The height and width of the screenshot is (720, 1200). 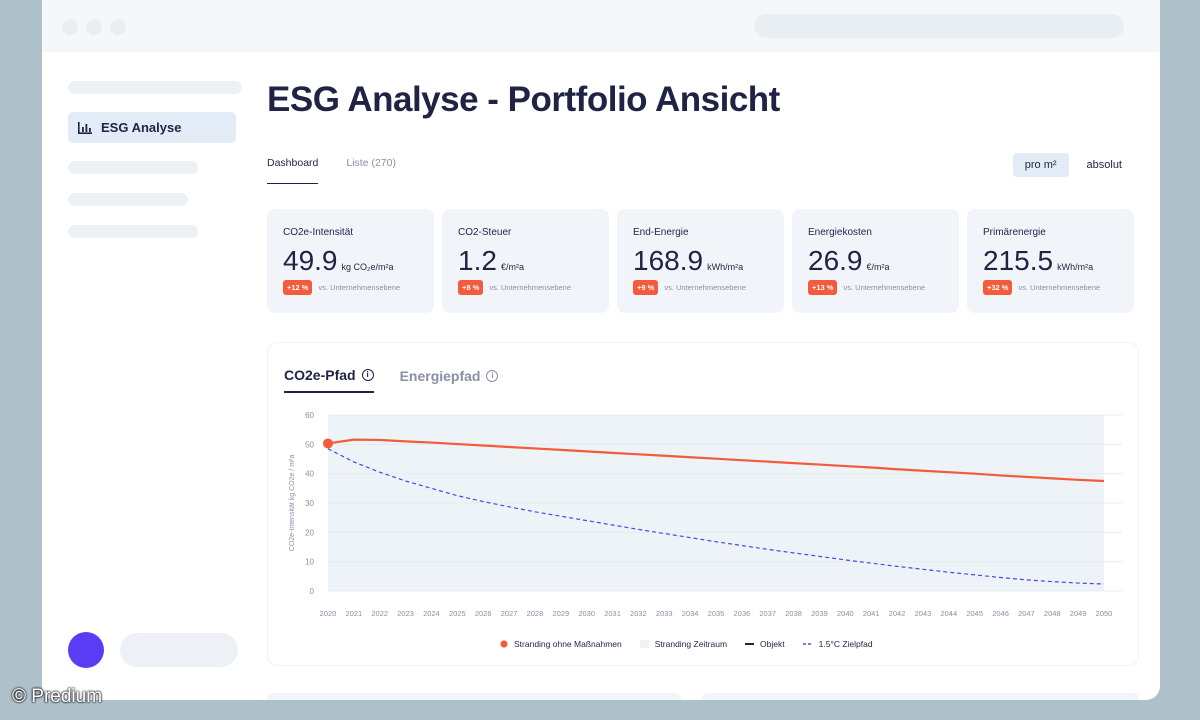 What do you see at coordinates (141, 127) in the screenshot?
I see `sidebar-item-label: ESG Analyse` at bounding box center [141, 127].